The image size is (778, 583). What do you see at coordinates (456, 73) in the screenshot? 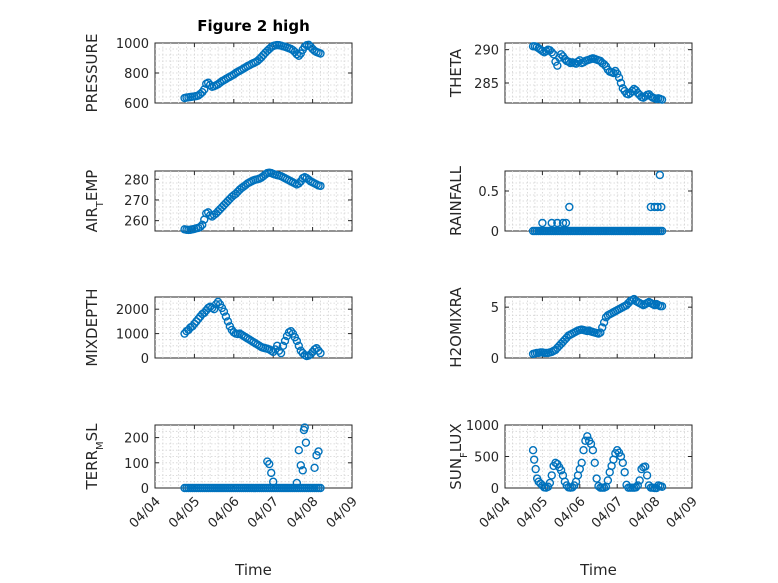
I see `theta-ylabel: THETA` at bounding box center [456, 73].